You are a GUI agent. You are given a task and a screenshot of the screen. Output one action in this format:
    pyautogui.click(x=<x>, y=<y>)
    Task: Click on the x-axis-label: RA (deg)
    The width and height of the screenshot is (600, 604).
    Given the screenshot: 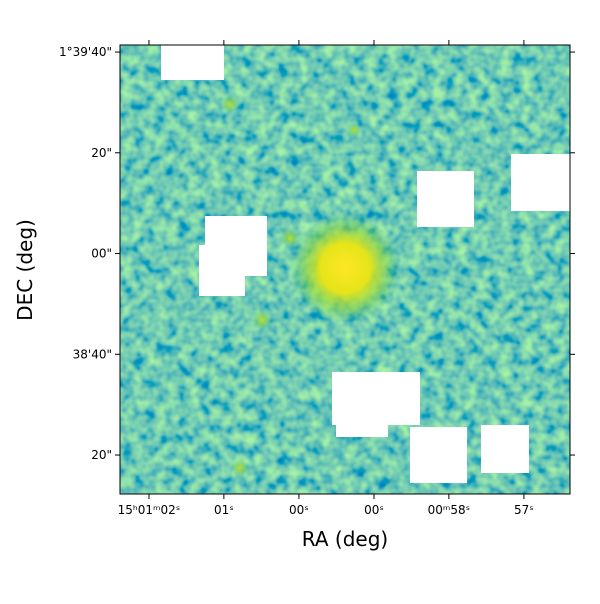 What is the action you would take?
    pyautogui.click(x=345, y=539)
    